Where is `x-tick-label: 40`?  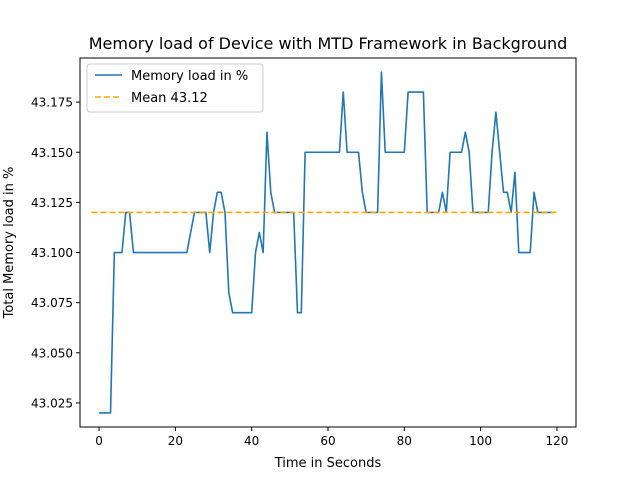 x-tick-label: 40 is located at coordinates (251, 441).